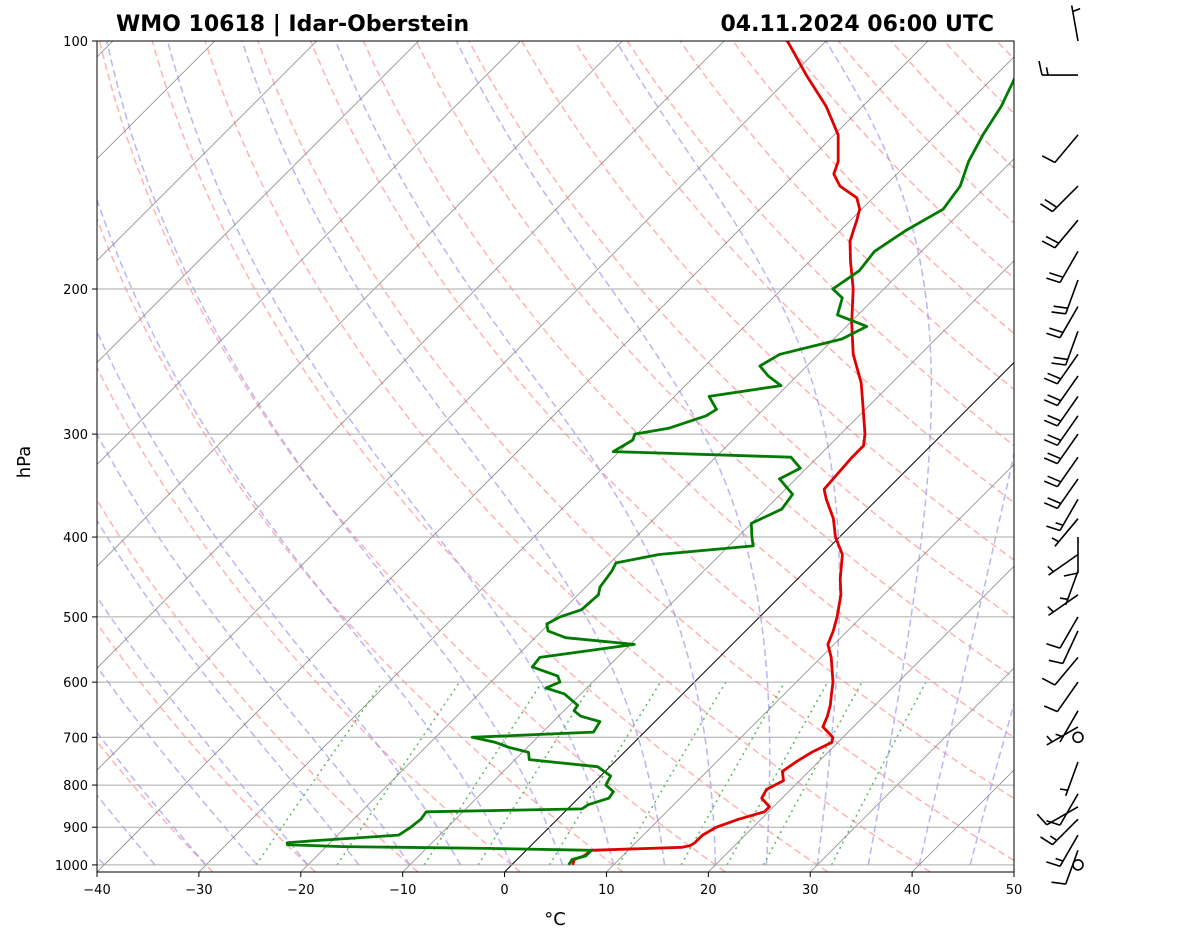 This screenshot has width=1181, height=941. I want to click on x-axis-label: °C, so click(555, 919).